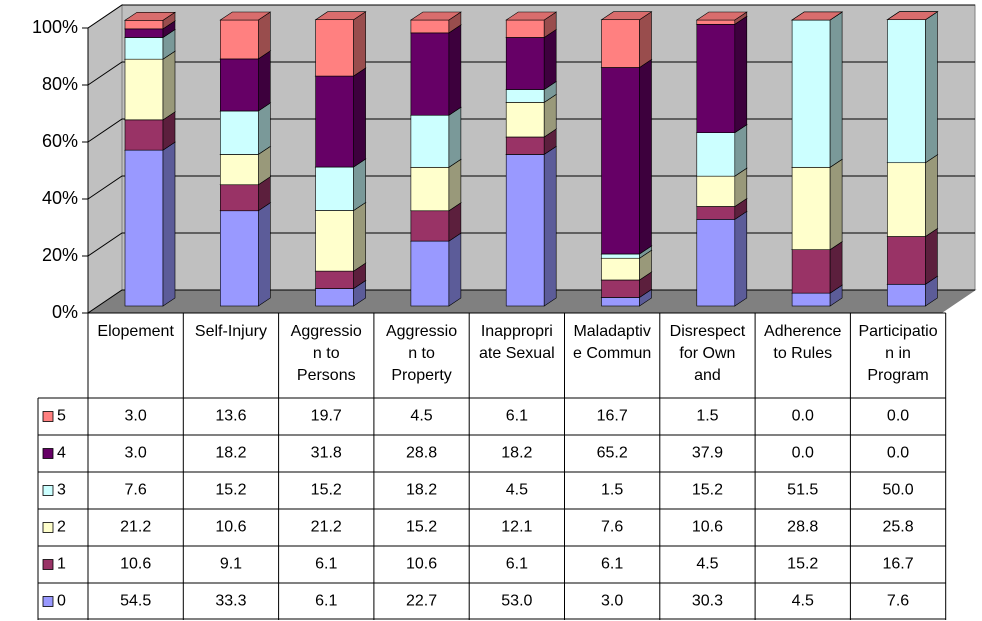  What do you see at coordinates (60, 84) in the screenshot?
I see `y-tick-label: 80%` at bounding box center [60, 84].